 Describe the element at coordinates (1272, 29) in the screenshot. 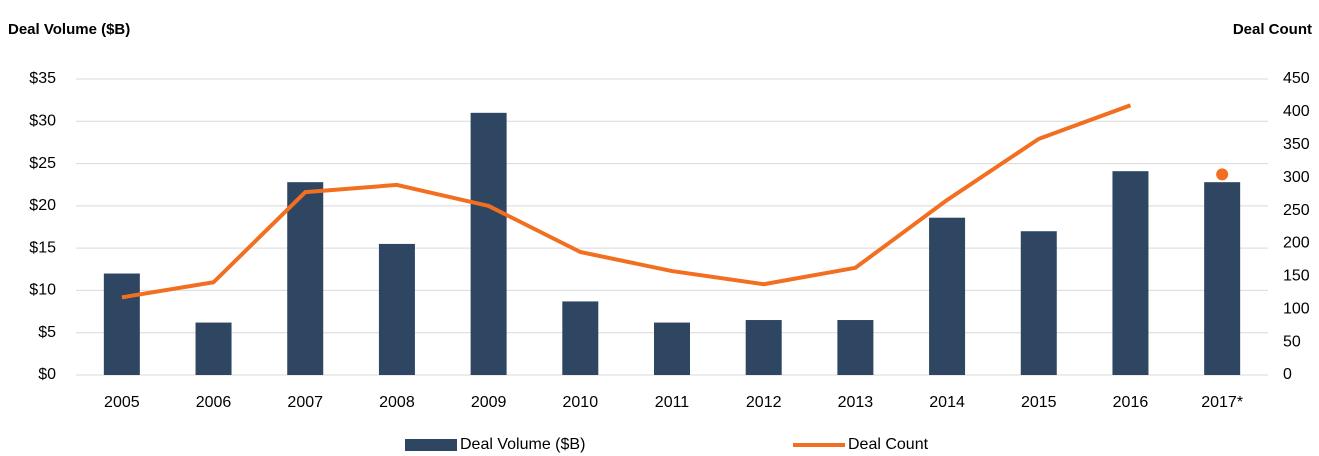

I see `y2-axis-title: Deal Count` at that location.